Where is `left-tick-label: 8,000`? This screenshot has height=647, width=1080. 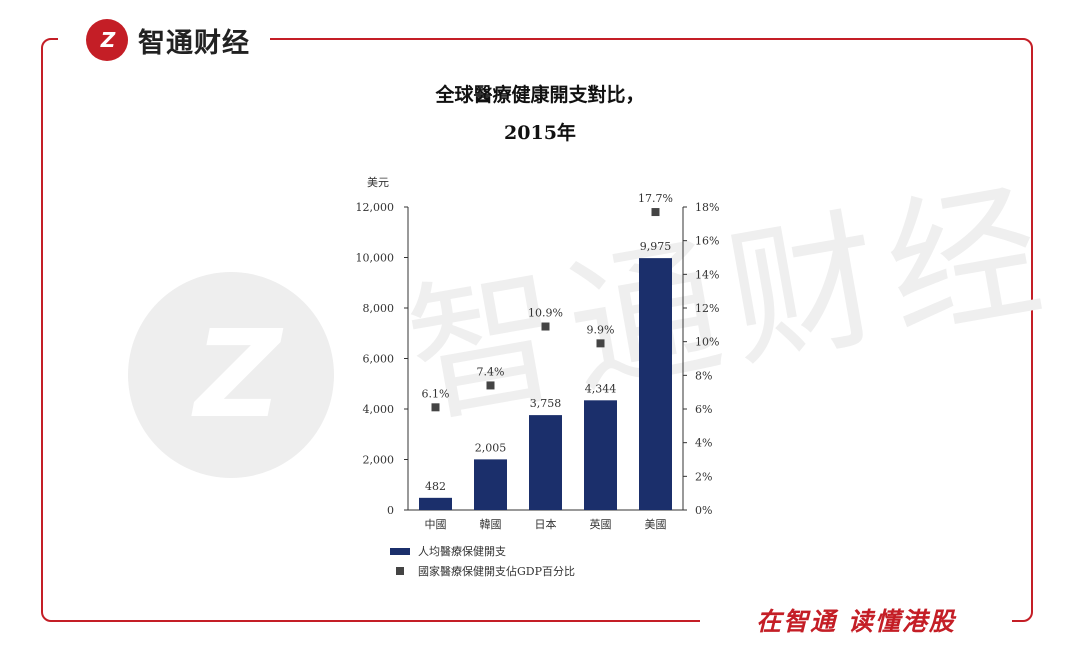
left-tick-label: 8,000 is located at coordinates (379, 308).